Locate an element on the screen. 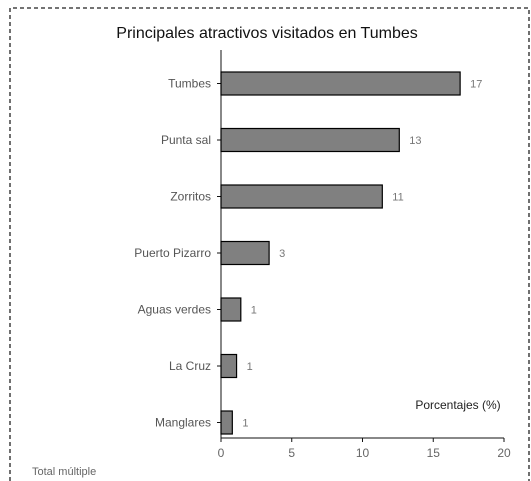 This screenshot has width=531, height=481. units-annotation: Porcentajes (%) is located at coordinates (457, 405).